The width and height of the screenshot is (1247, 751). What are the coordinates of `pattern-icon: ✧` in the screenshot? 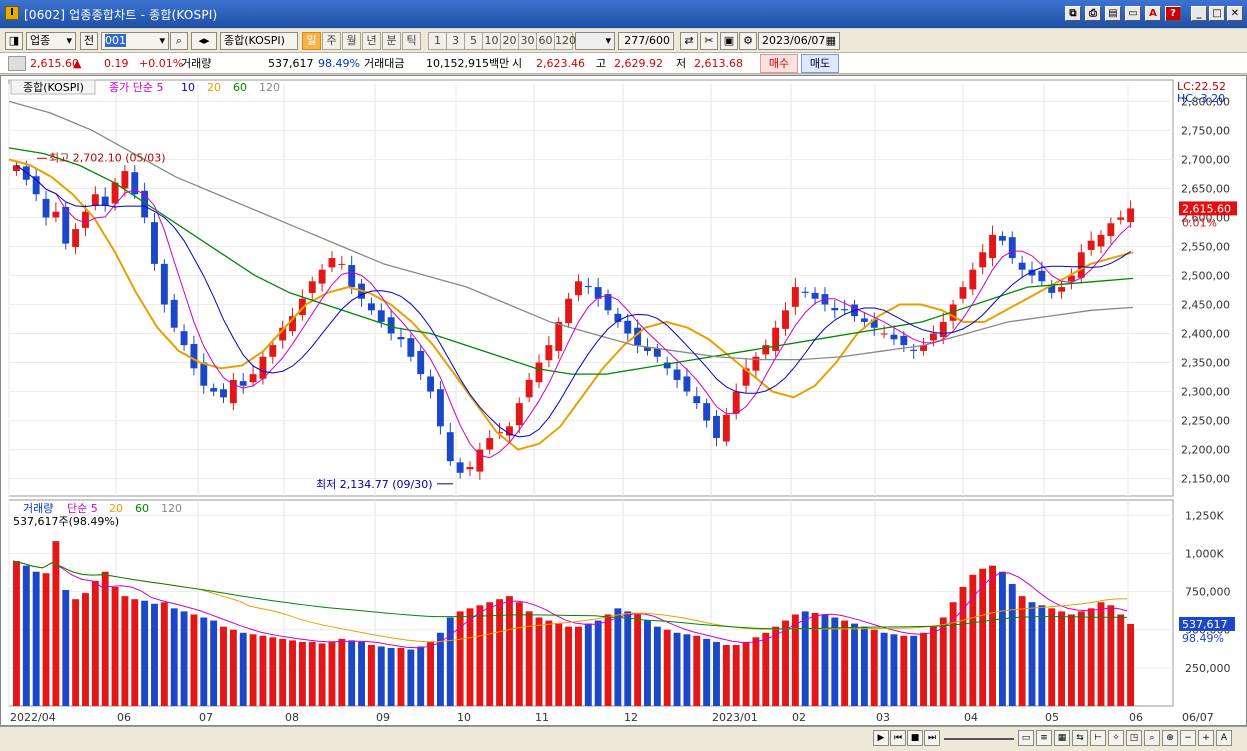 It's located at (1116, 738).